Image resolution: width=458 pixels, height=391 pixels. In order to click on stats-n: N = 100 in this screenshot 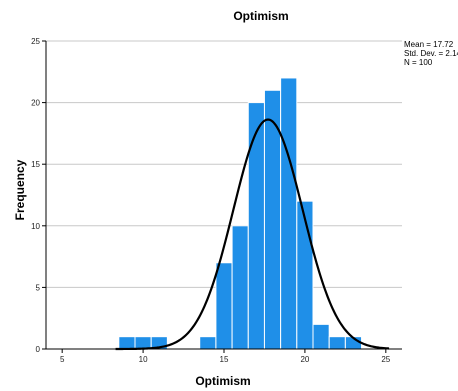, I will do `click(418, 62)`.